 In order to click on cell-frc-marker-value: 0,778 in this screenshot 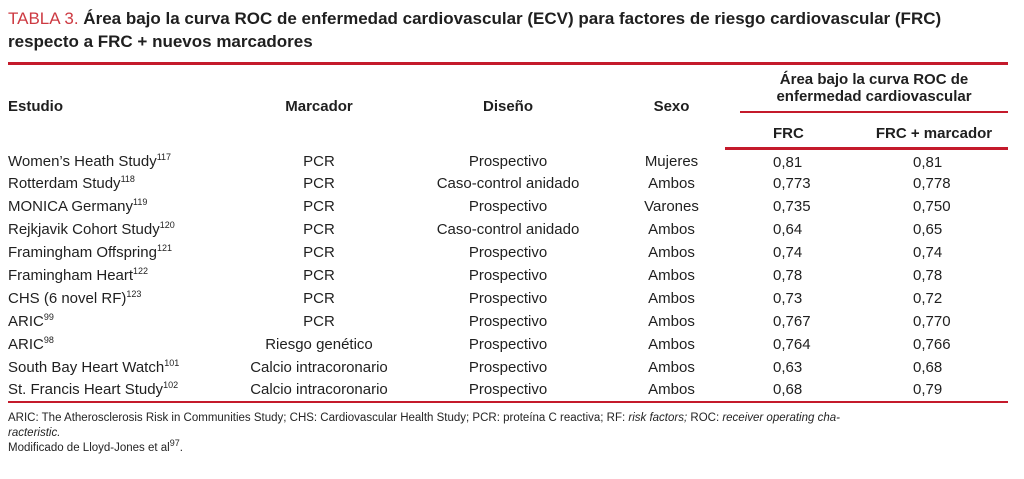, I will do `click(932, 183)`.